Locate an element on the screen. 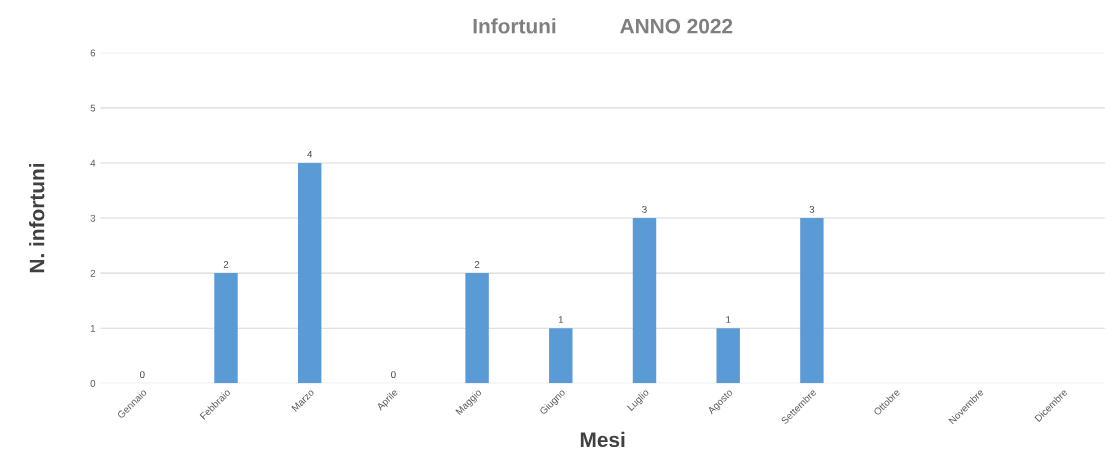 The width and height of the screenshot is (1116, 459). chart-title: Infortuni ANNO 2022 is located at coordinates (603, 26).